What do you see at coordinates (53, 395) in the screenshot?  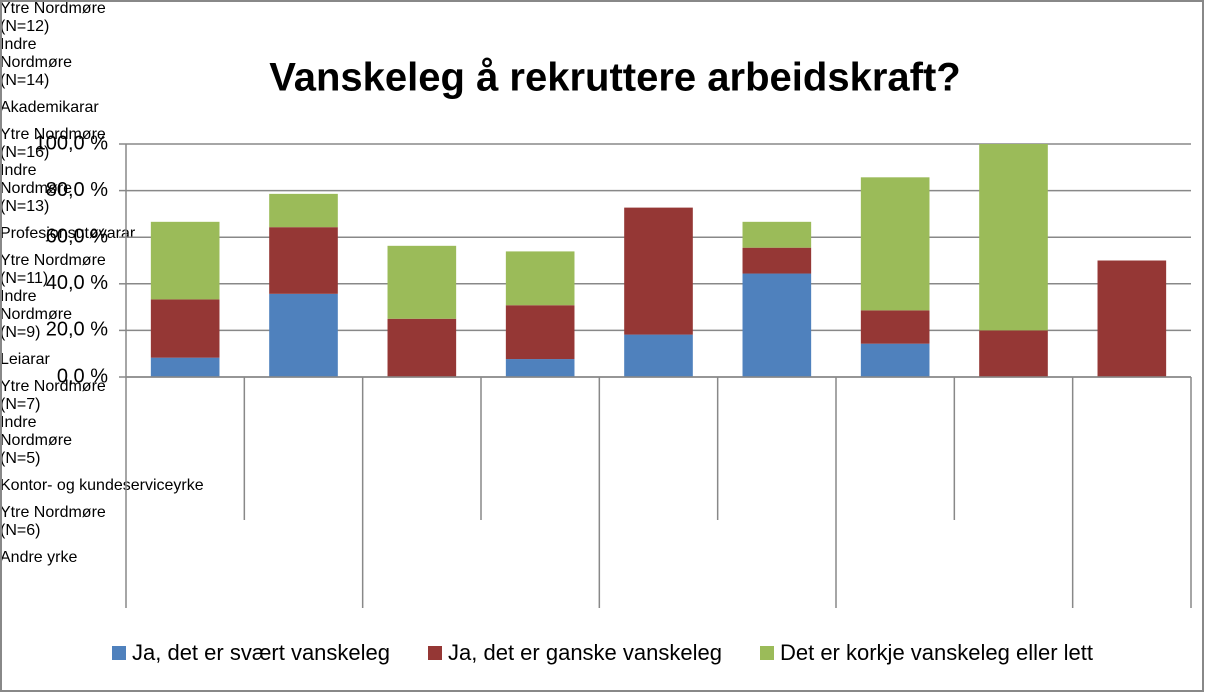 I see `x-tick-label: Ytre Nordmøre (N=7)` at bounding box center [53, 395].